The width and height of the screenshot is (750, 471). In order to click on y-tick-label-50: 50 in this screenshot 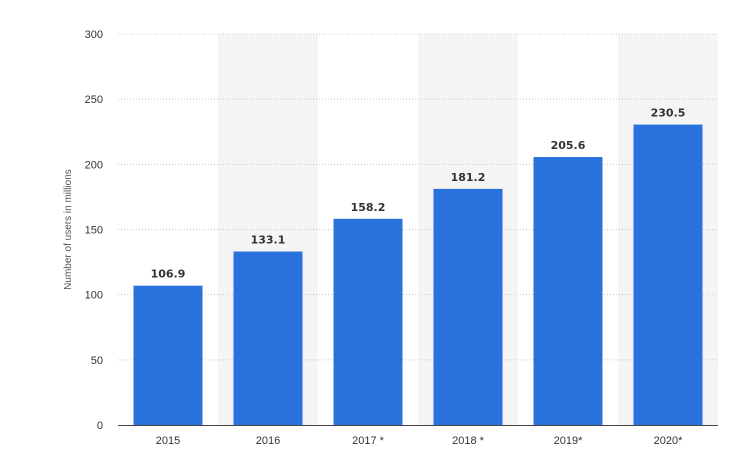, I will do `click(97, 361)`.